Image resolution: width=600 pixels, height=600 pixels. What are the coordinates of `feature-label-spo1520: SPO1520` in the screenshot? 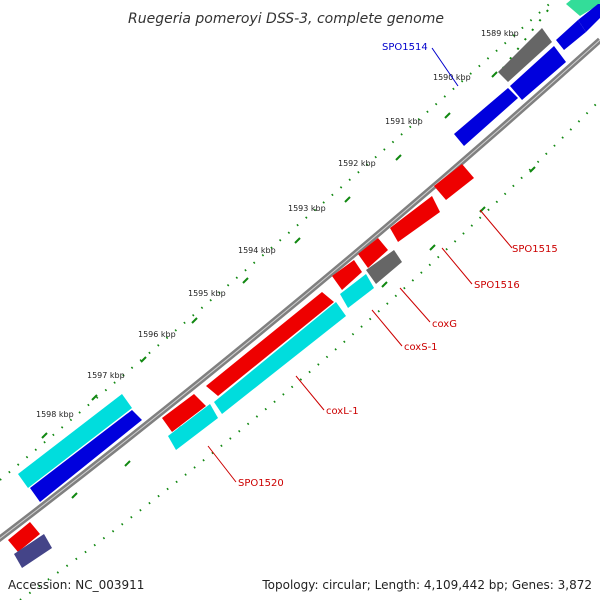 It's located at (261, 483).